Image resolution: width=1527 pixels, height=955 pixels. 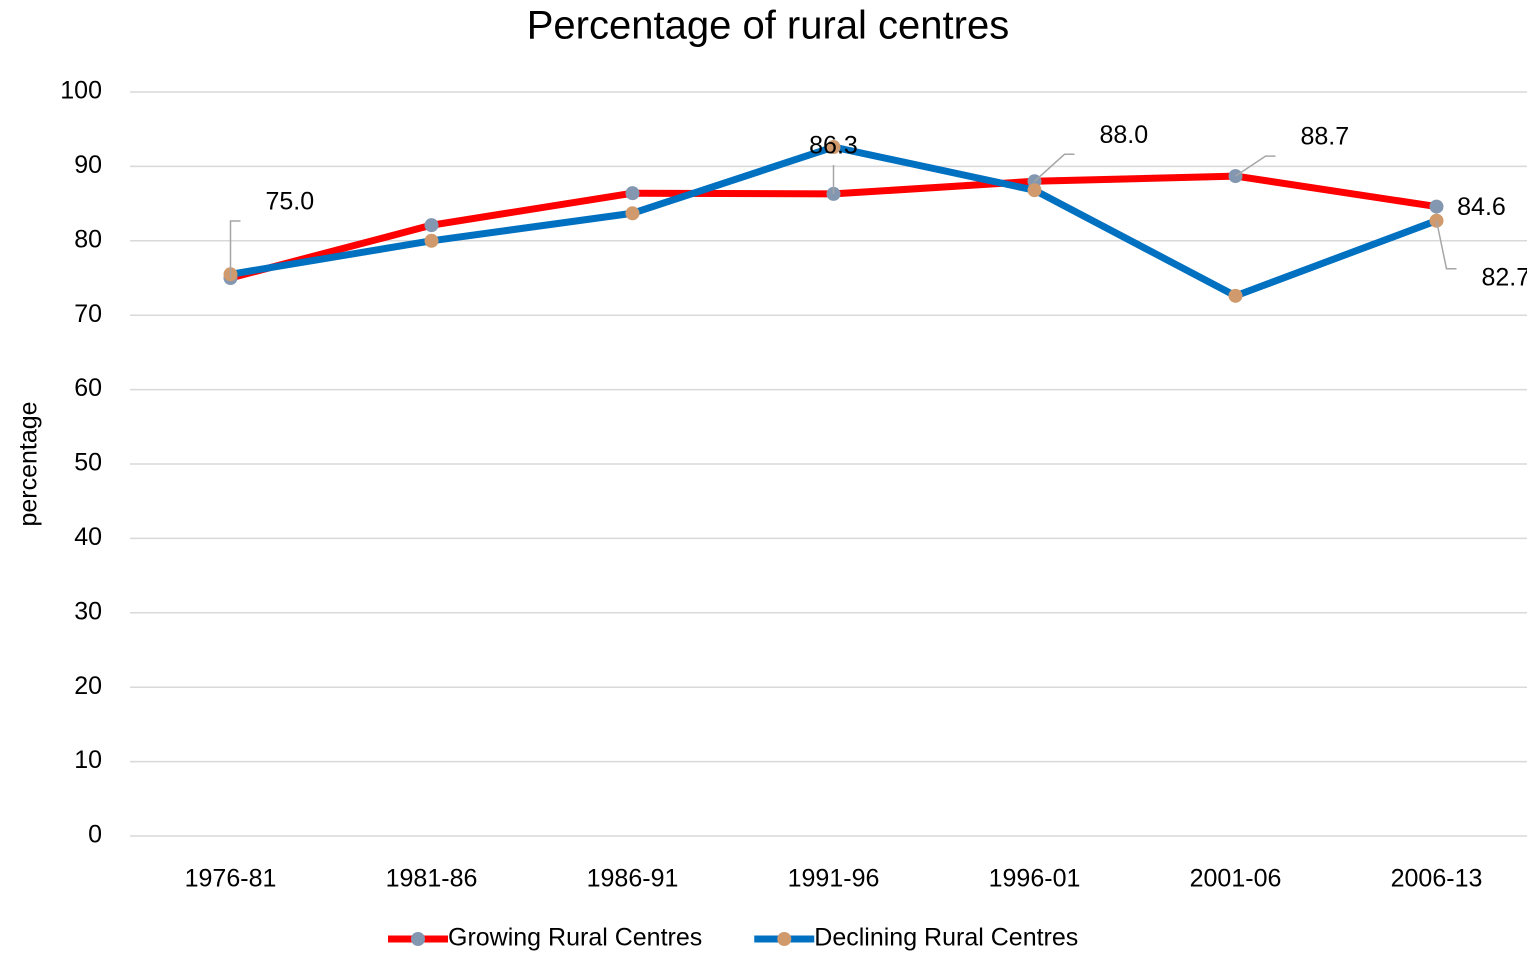 What do you see at coordinates (88, 463) in the screenshot?
I see `y-tick-label: 50` at bounding box center [88, 463].